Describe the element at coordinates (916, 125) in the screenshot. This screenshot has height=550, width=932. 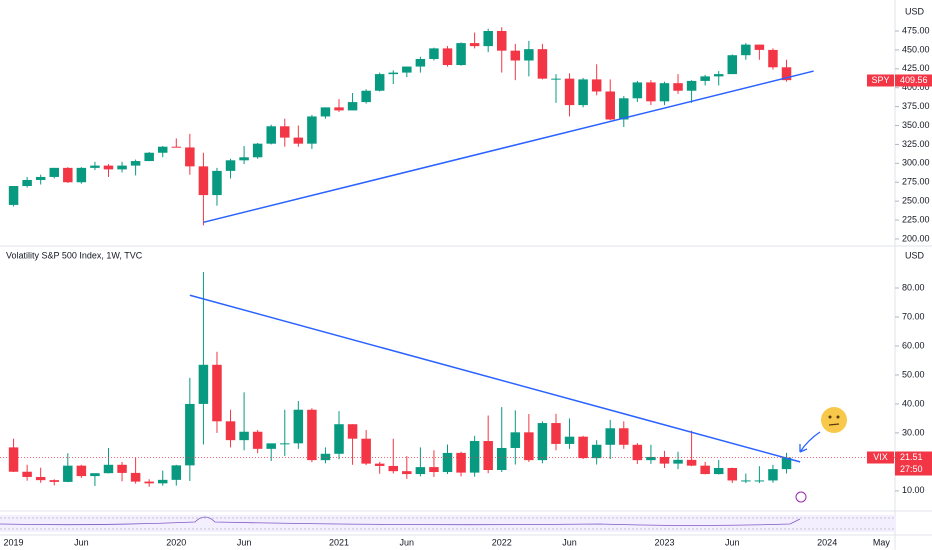
I see `y-tick-label: 350.00` at that location.